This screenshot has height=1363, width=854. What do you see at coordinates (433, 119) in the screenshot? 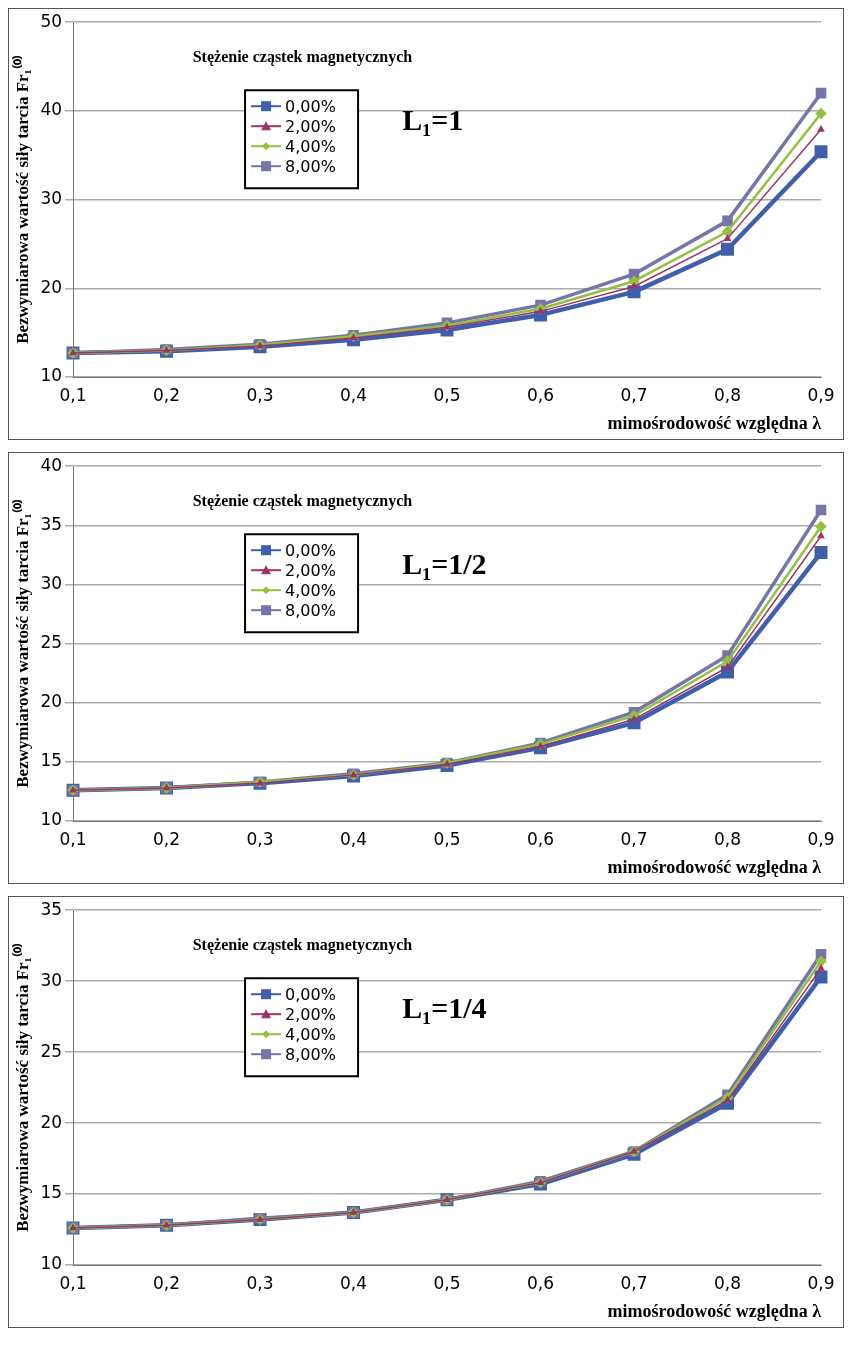
I see `annotation: L₁=1` at bounding box center [433, 119].